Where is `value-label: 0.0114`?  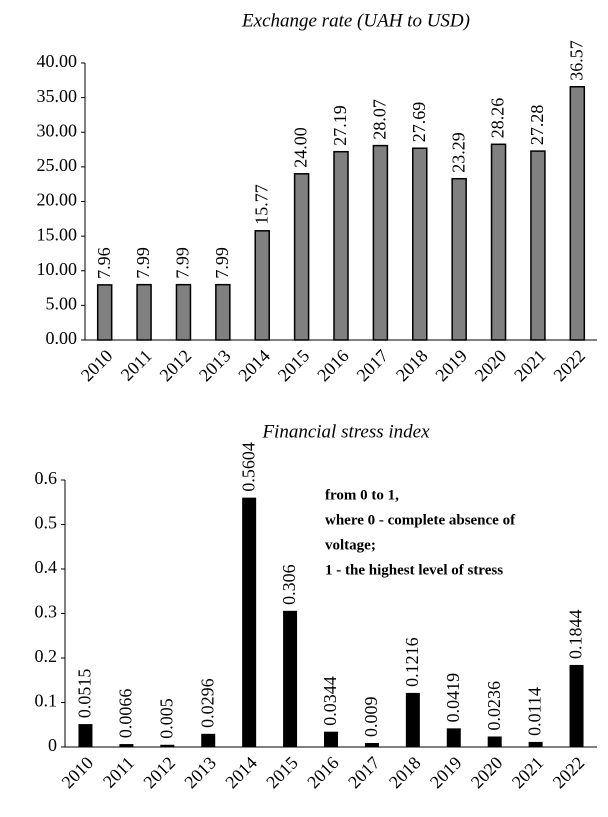
value-label: 0.0114 is located at coordinates (535, 711).